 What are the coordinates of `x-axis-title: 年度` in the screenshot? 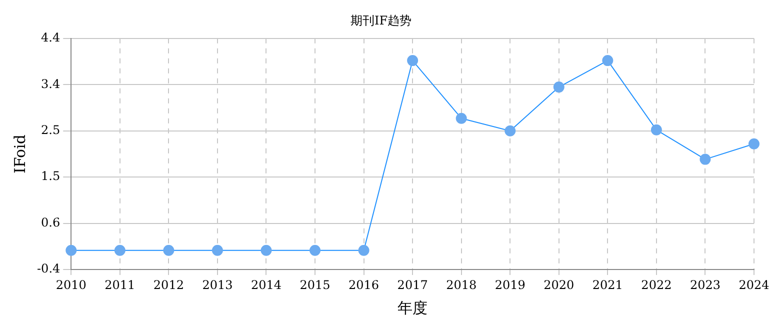 It's located at (413, 307).